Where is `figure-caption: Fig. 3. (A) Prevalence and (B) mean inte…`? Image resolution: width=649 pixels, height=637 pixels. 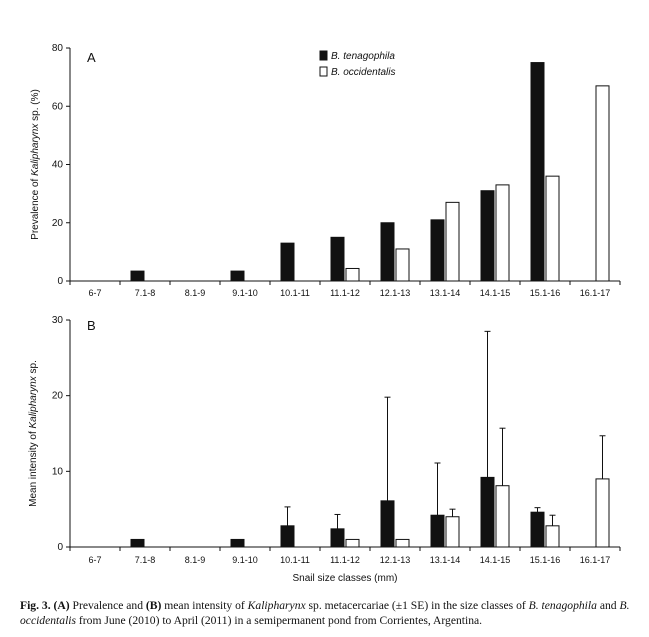 figure-caption: Fig. 3. (A) Prevalence and (B) mean inte… is located at coordinates (330, 613).